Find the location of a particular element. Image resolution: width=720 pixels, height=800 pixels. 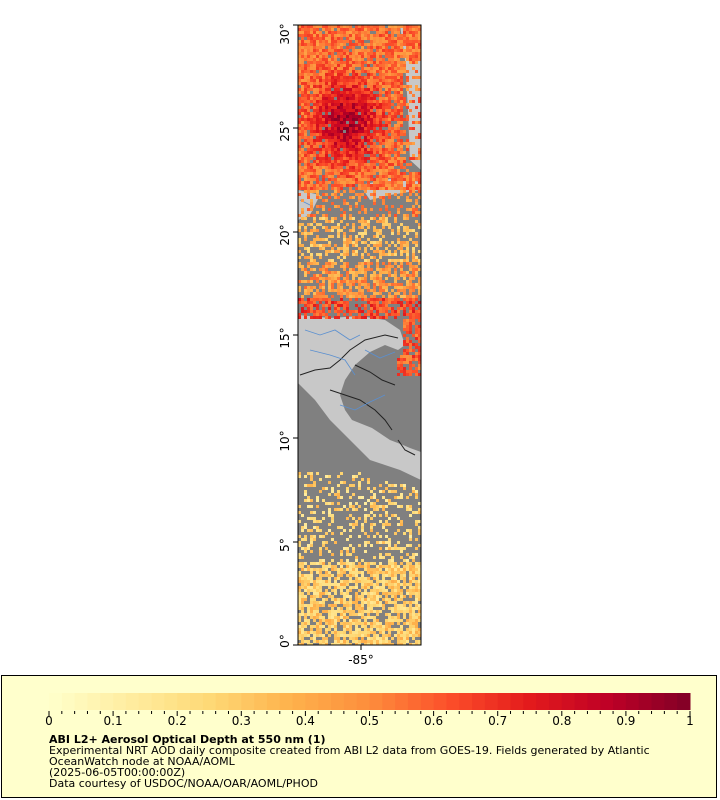

map-ticks is located at coordinates (327, 337).